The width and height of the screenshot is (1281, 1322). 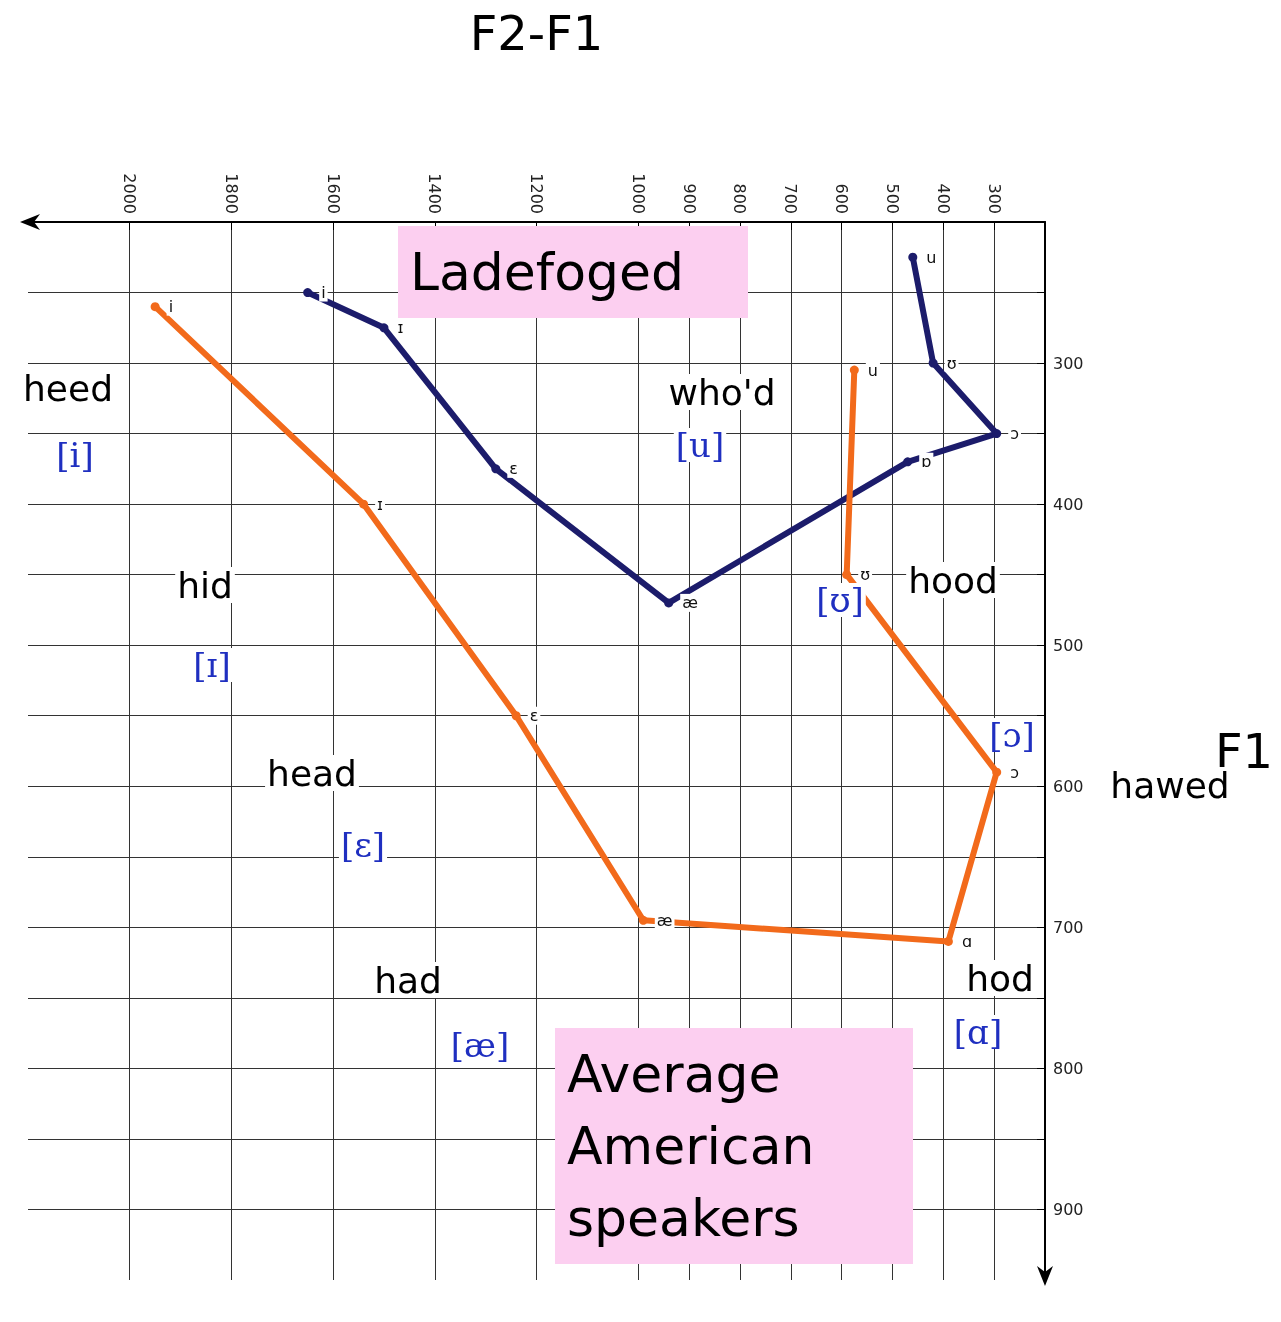 I want to click on annotation: head, so click(x=312, y=773).